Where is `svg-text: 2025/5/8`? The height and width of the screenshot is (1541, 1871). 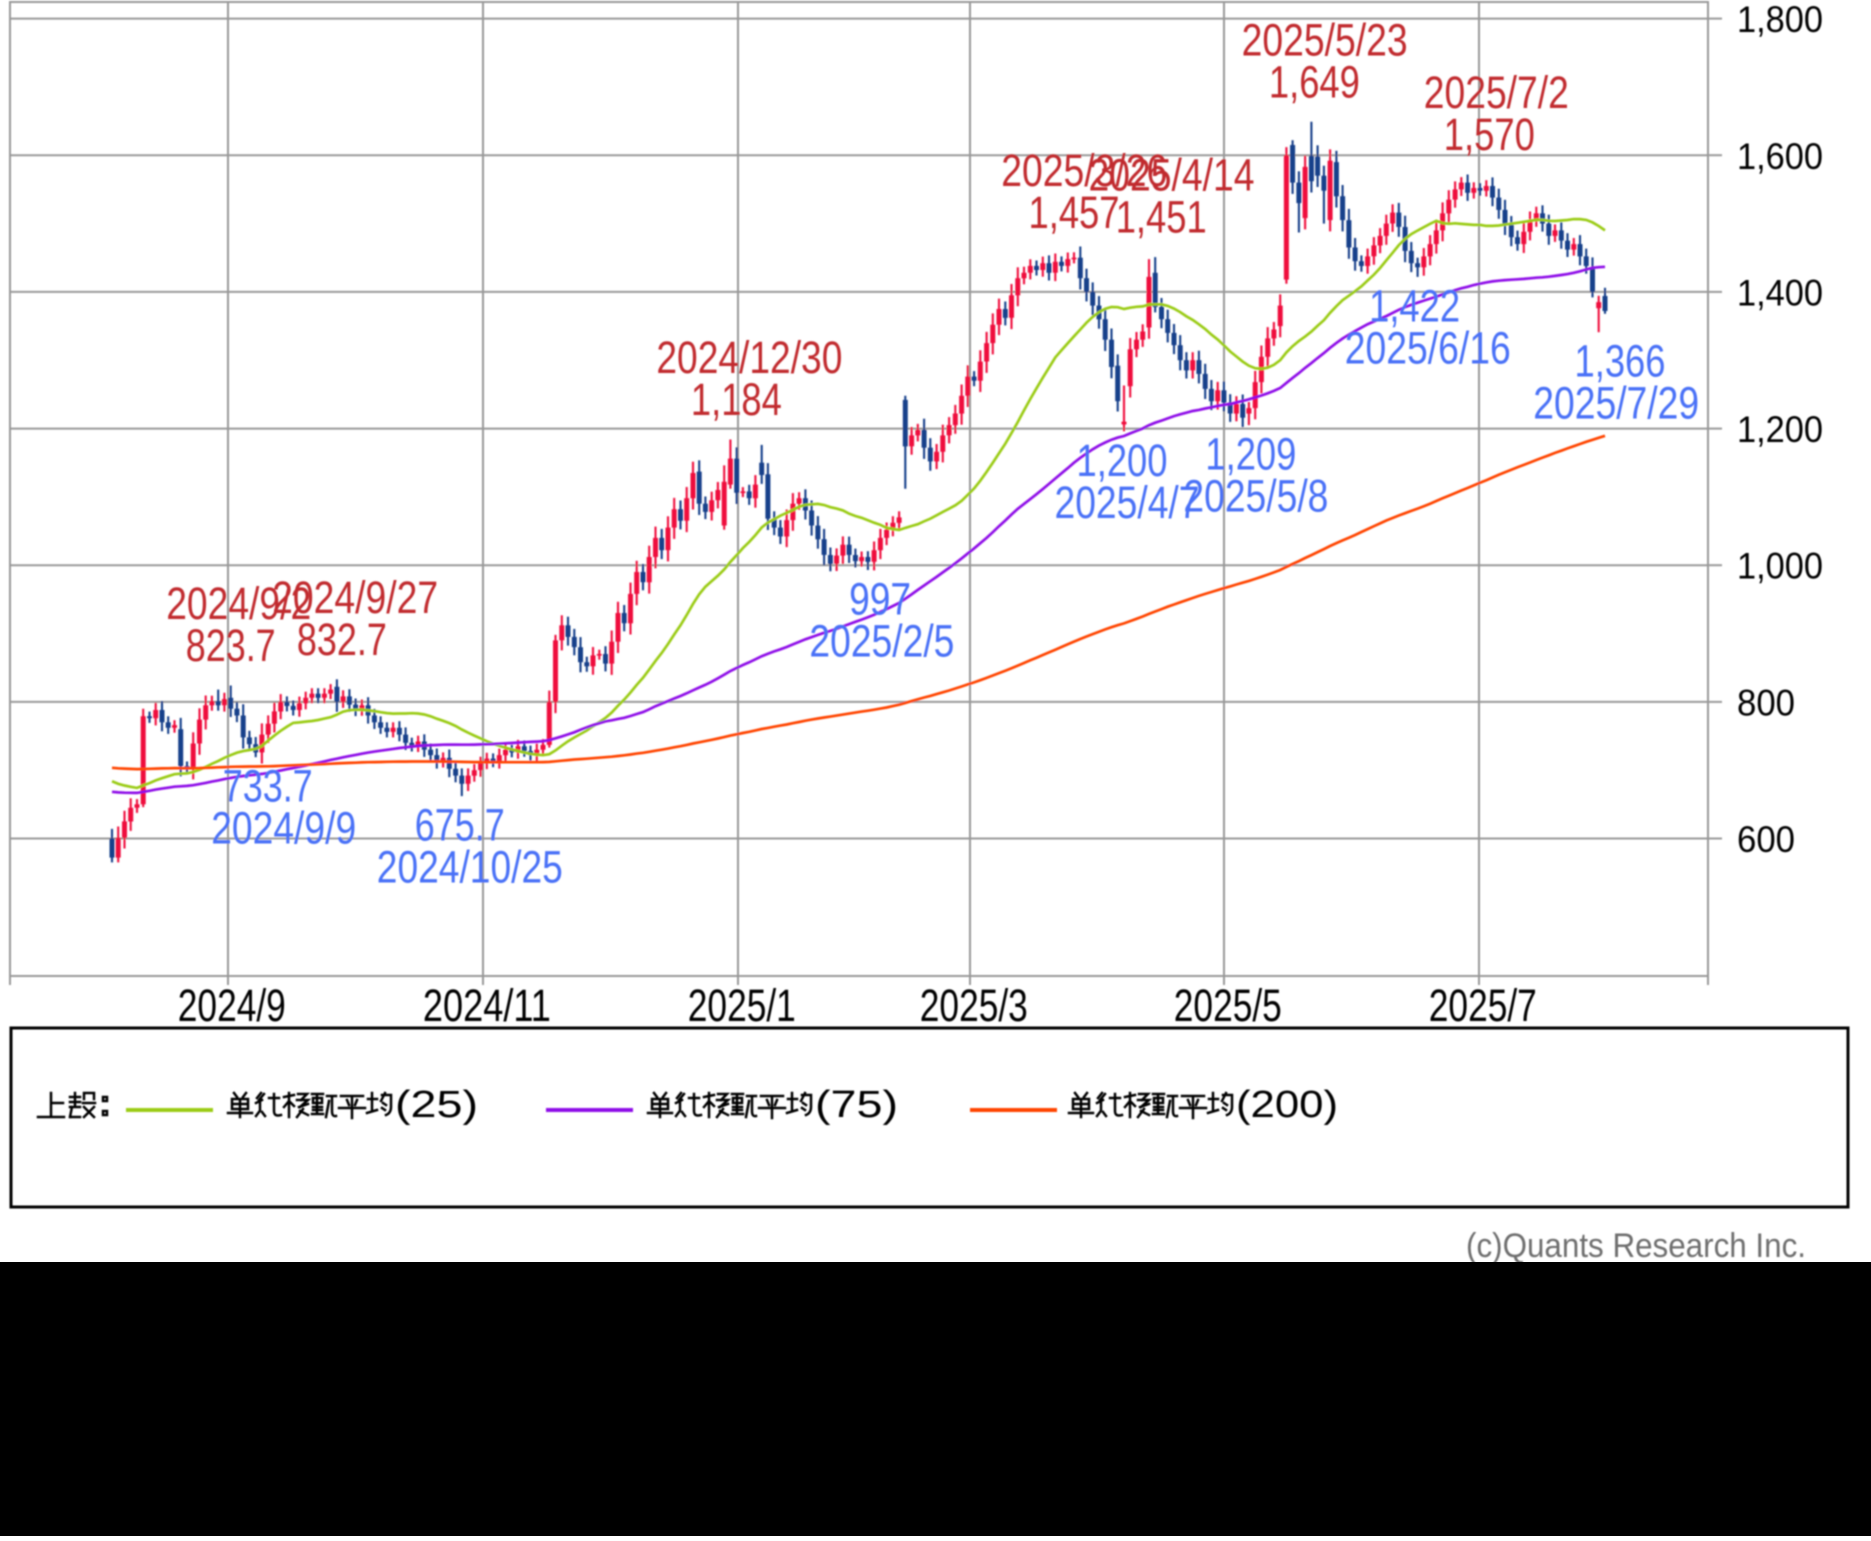 svg-text: 2025/5/8 is located at coordinates (1255, 496).